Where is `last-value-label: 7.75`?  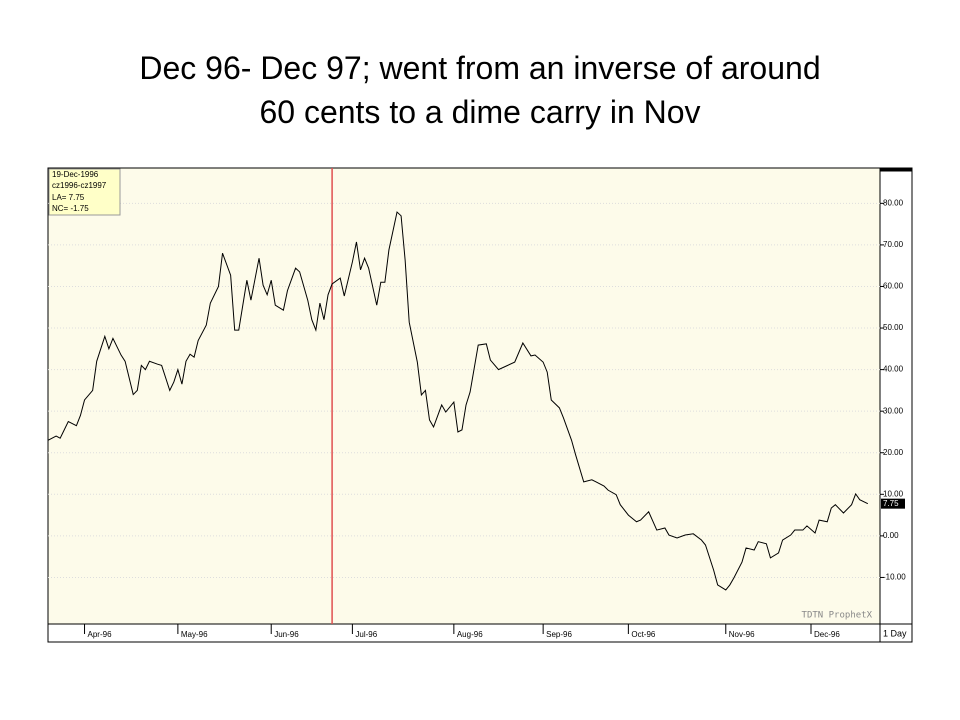
last-value-label: 7.75 is located at coordinates (891, 503).